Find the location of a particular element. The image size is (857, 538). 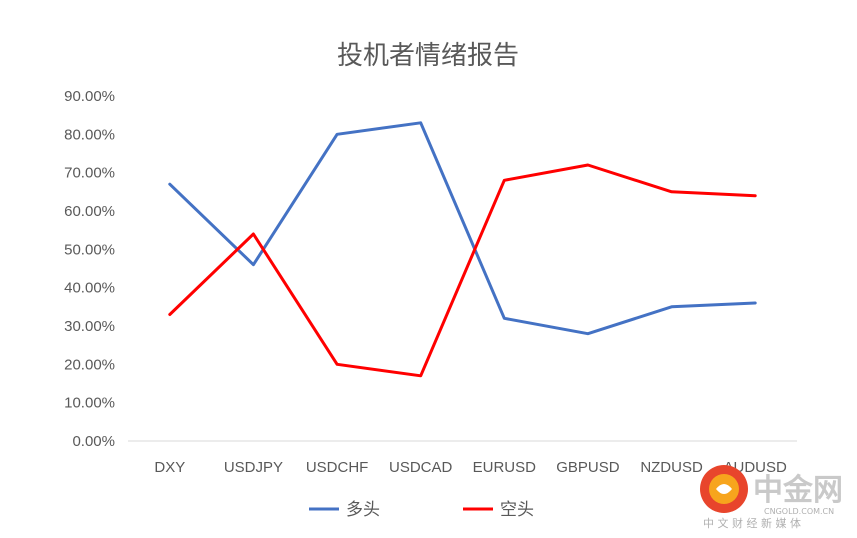

x-tick-label: EURUSD is located at coordinates (505, 467).